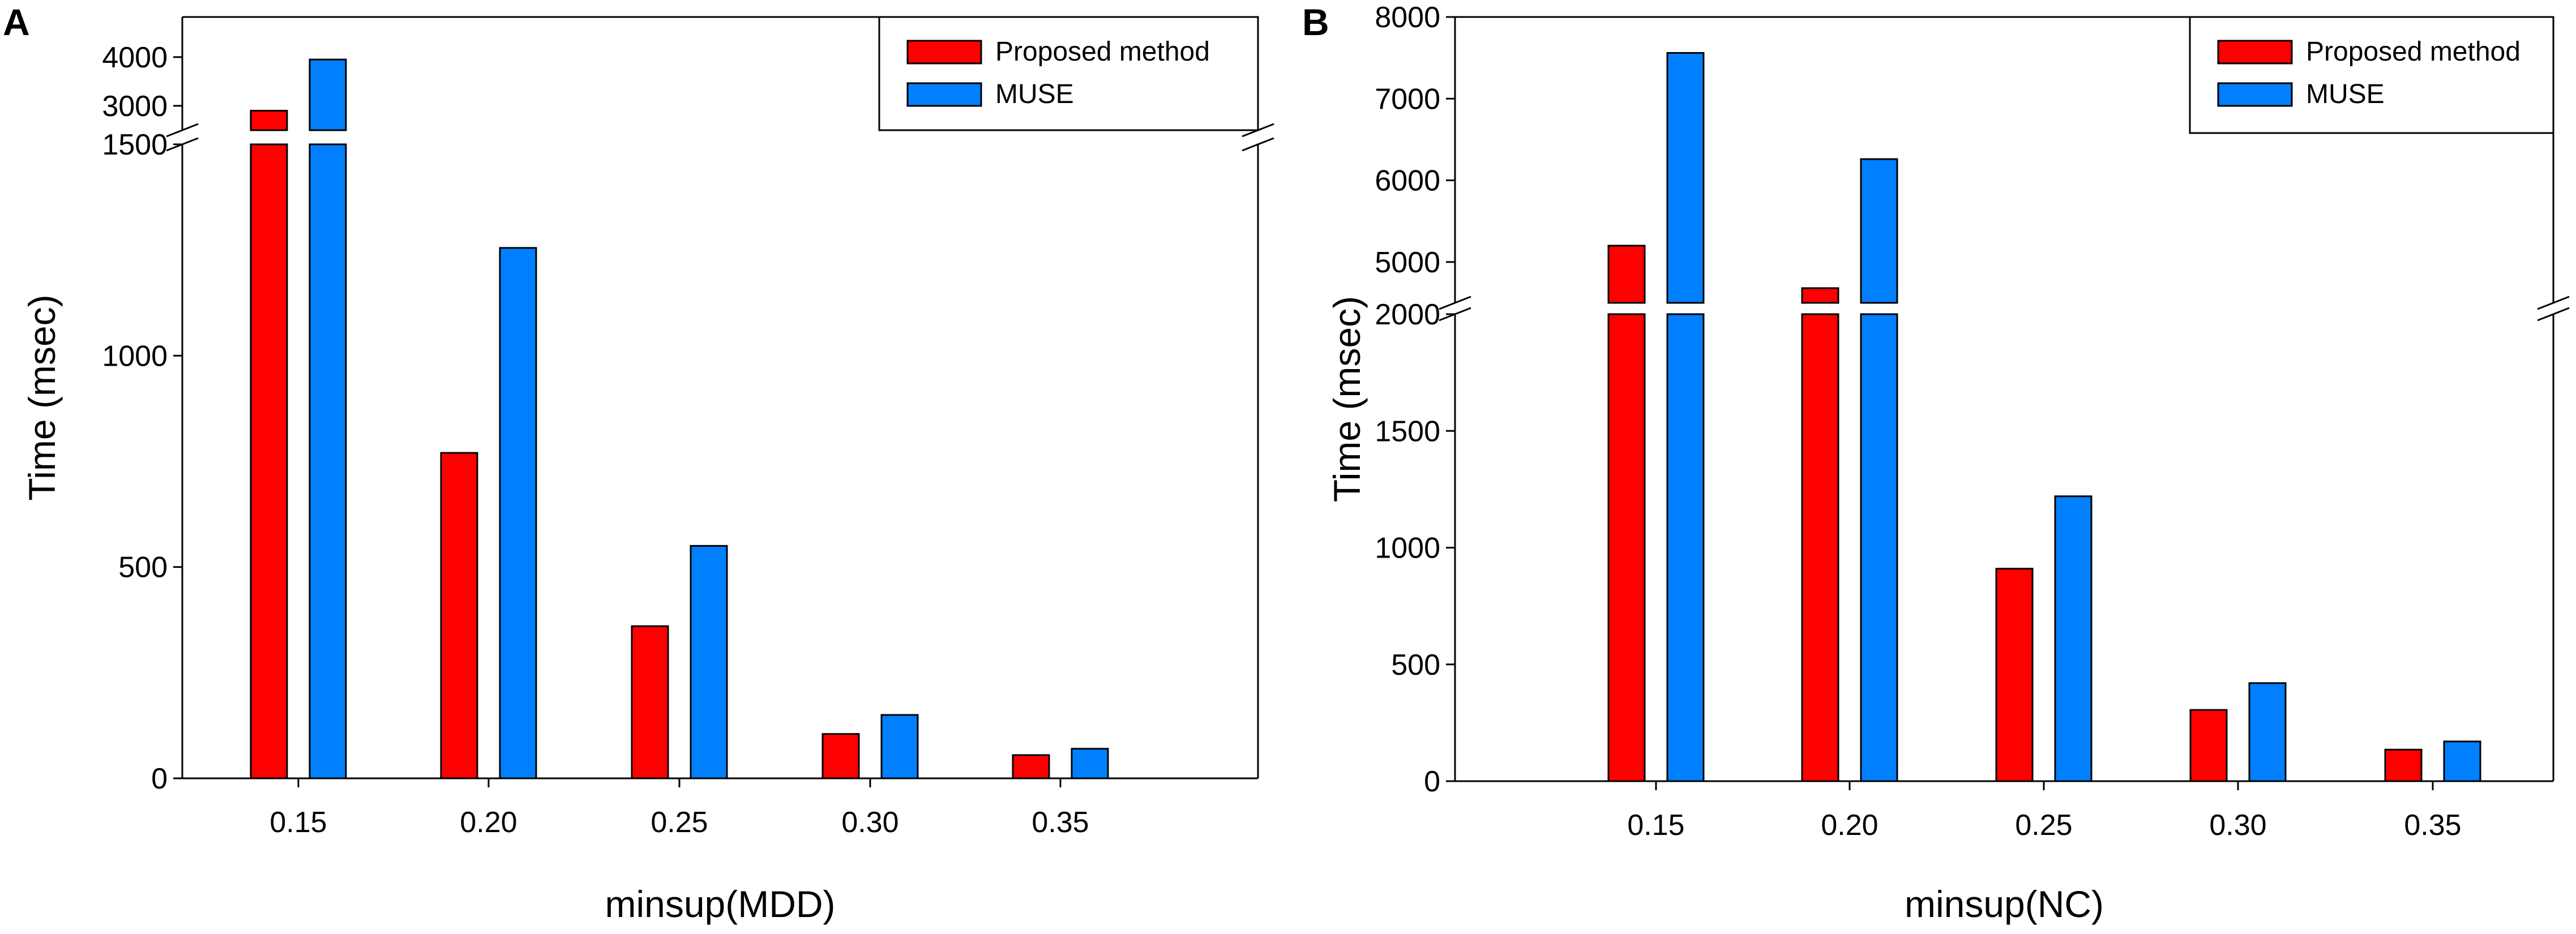  What do you see at coordinates (720, 904) in the screenshot?
I see `x-axis-label: minsup(MDD)` at bounding box center [720, 904].